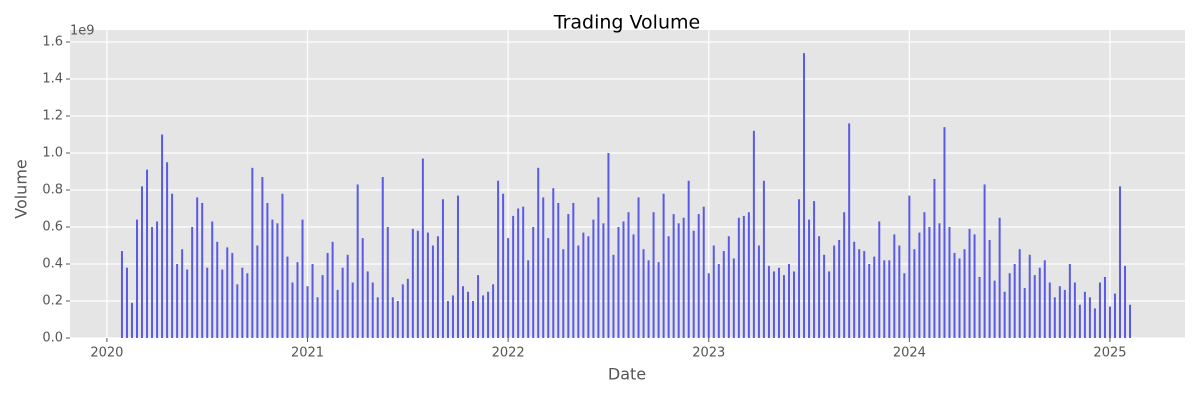 Image resolution: width=1200 pixels, height=400 pixels. Describe the element at coordinates (52, 116) in the screenshot. I see `y-tick-label: 1.2` at that location.